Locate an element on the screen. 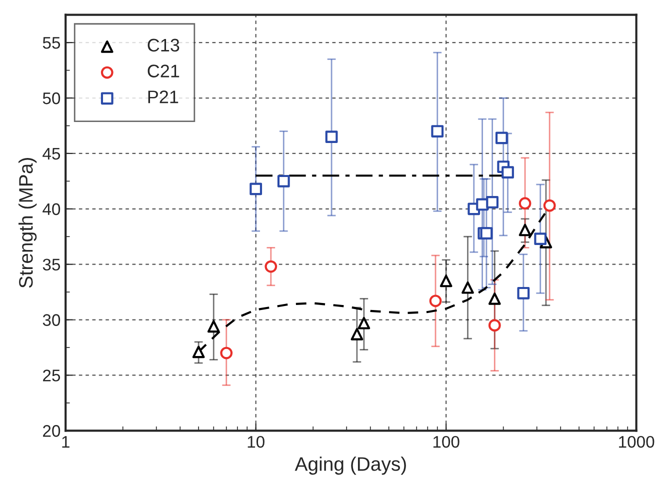  x-tick-label: 100 is located at coordinates (446, 442).